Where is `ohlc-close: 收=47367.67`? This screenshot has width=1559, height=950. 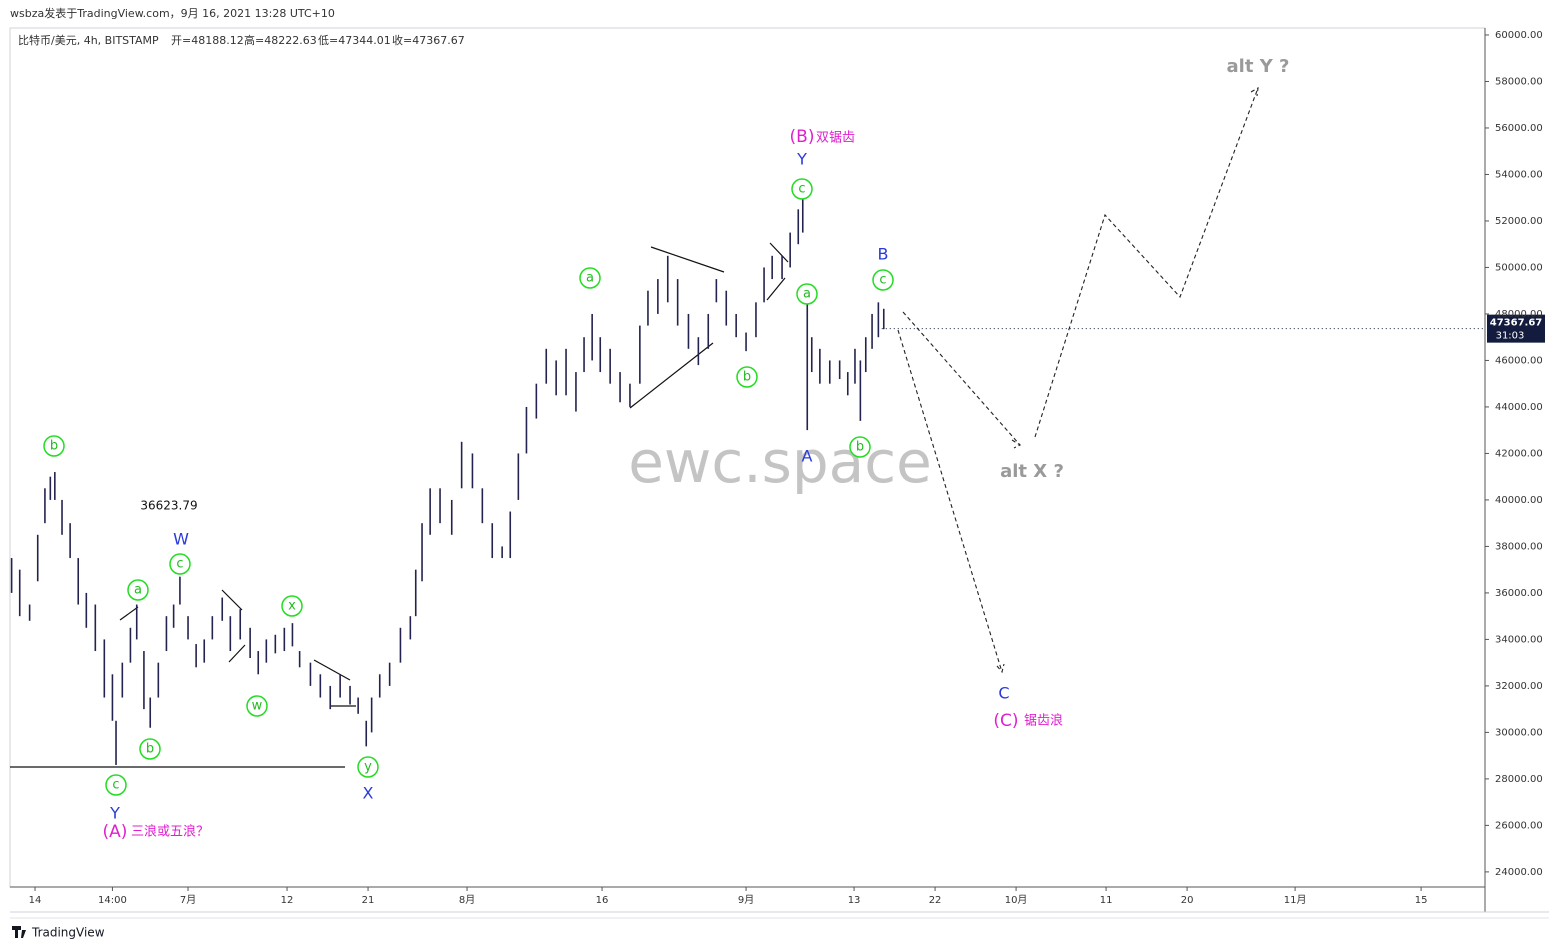
ohlc-close: 收=47367.67 is located at coordinates (428, 40).